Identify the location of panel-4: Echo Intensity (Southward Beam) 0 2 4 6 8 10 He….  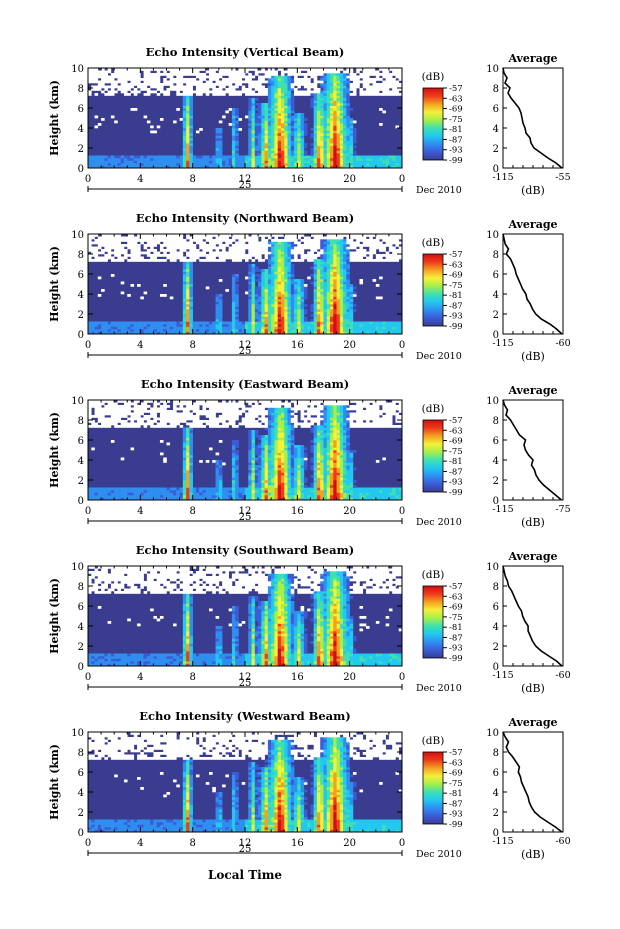
(309, 619).